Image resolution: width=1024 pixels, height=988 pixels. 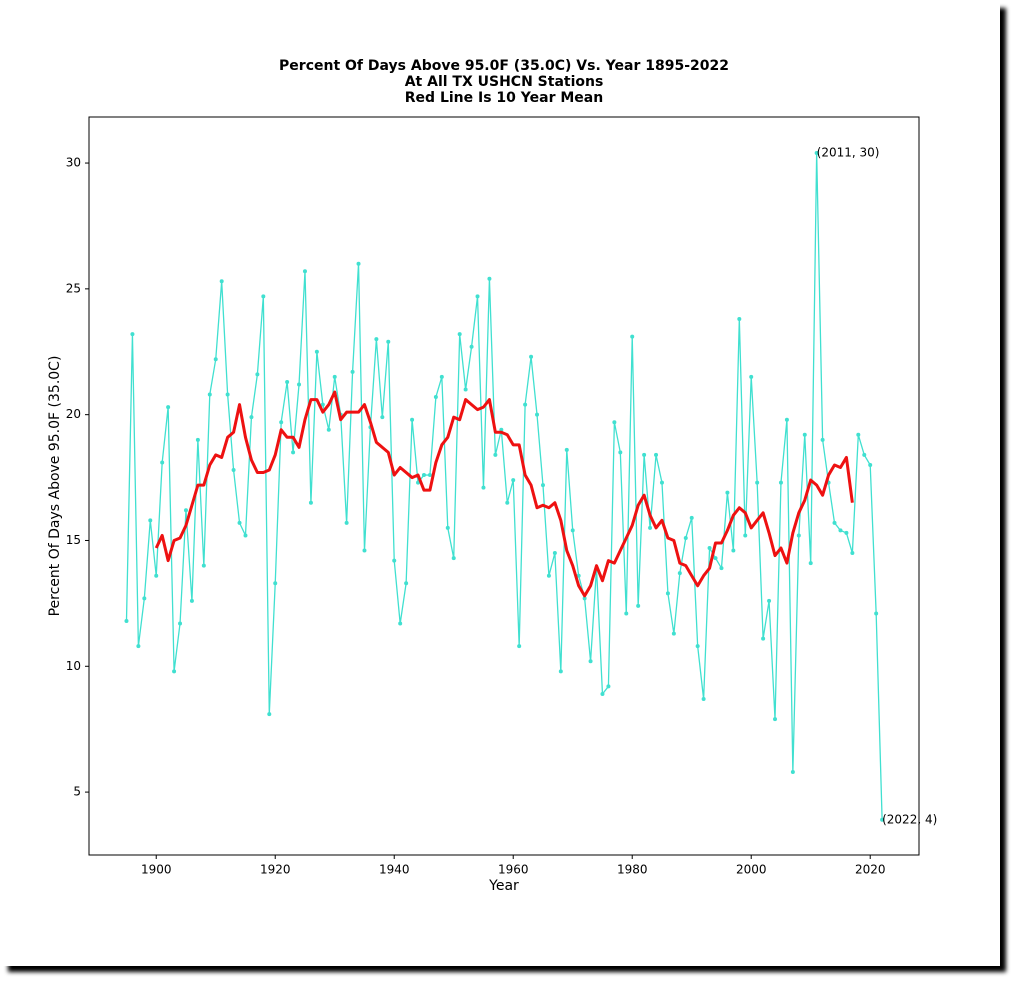 I want to click on x-tick-label: 1960, so click(x=513, y=870).